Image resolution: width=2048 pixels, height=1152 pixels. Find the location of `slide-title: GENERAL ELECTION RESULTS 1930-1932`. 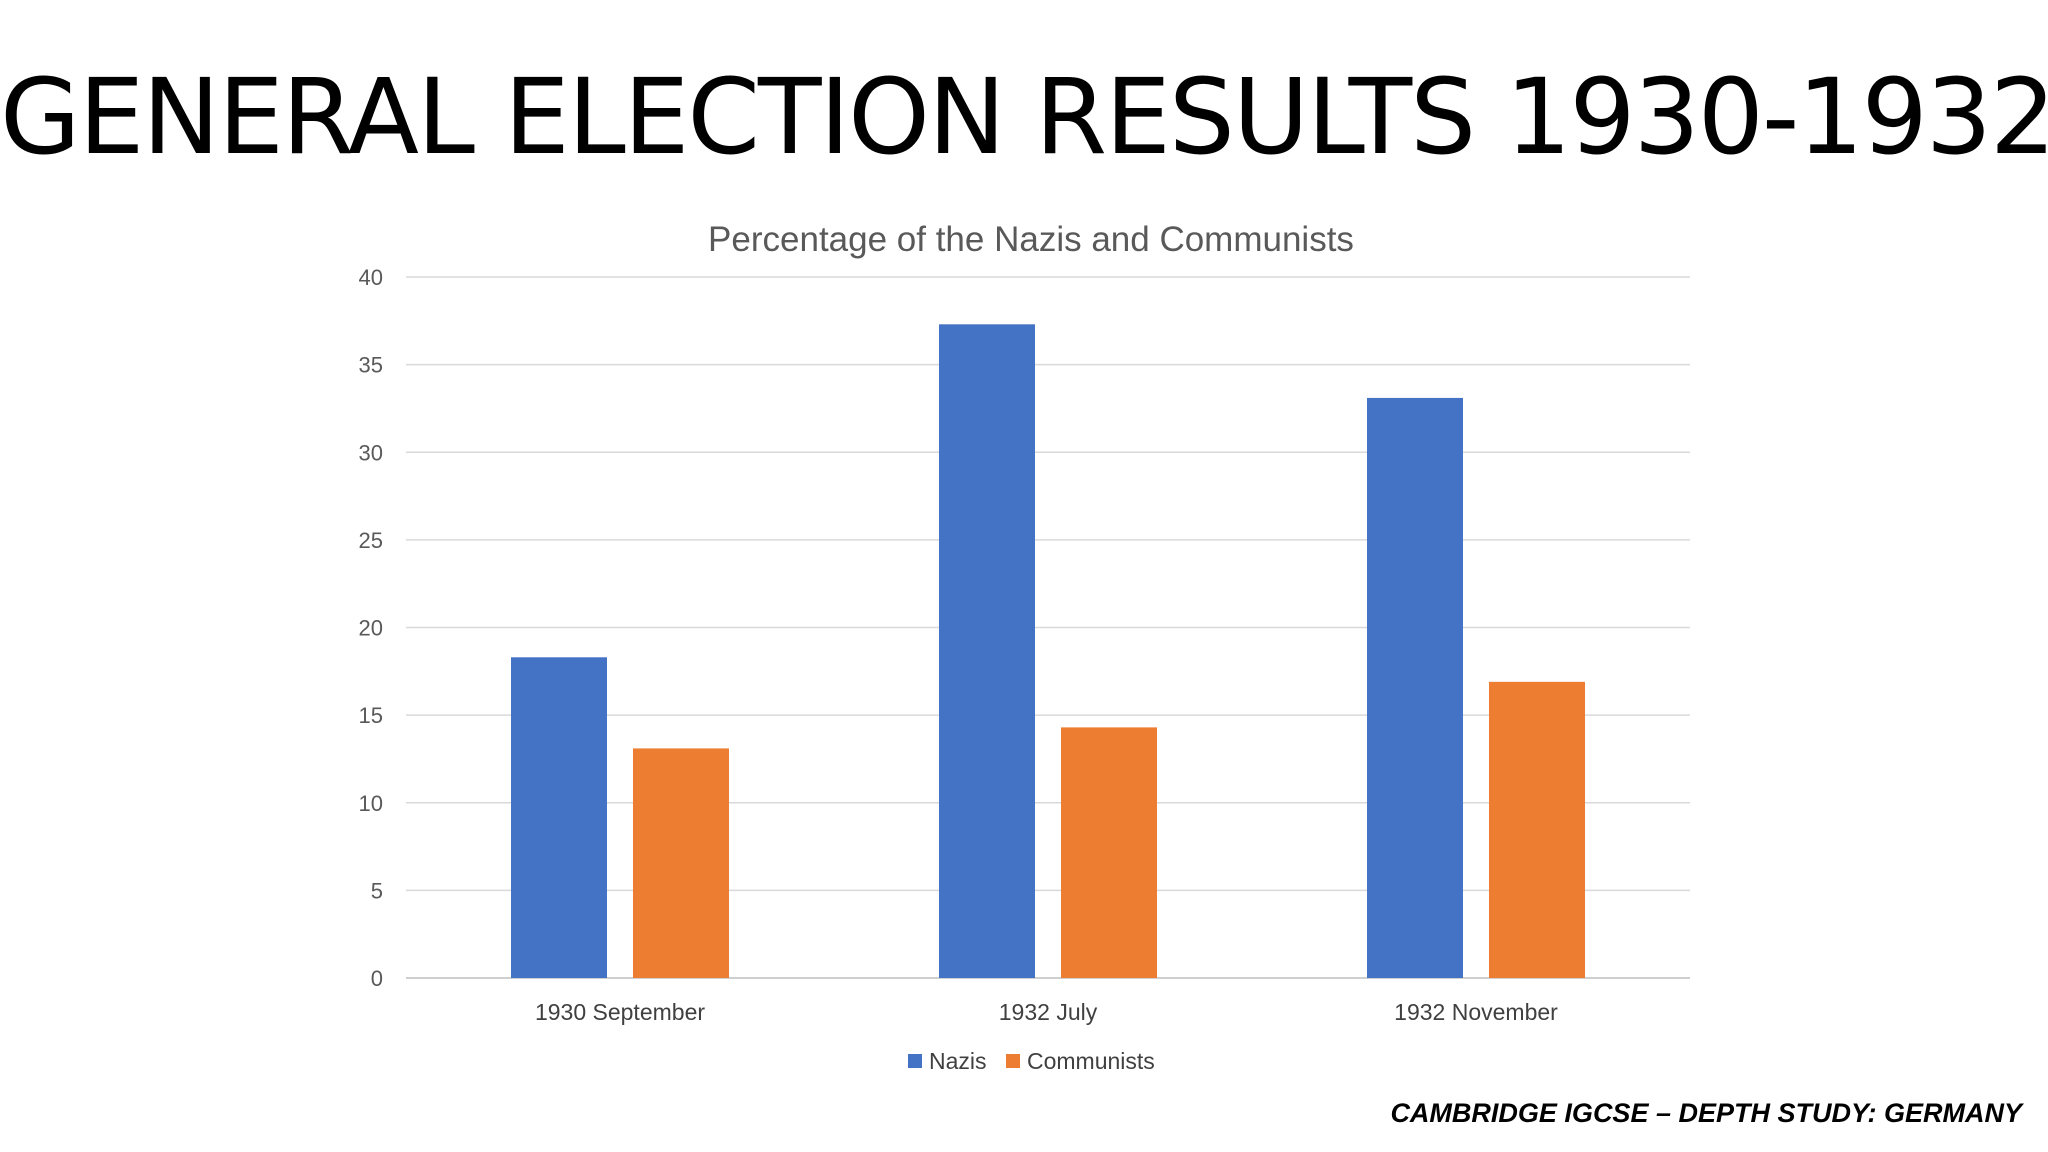

slide-title: GENERAL ELECTION RESULTS 1930-1932 is located at coordinates (1024, 117).